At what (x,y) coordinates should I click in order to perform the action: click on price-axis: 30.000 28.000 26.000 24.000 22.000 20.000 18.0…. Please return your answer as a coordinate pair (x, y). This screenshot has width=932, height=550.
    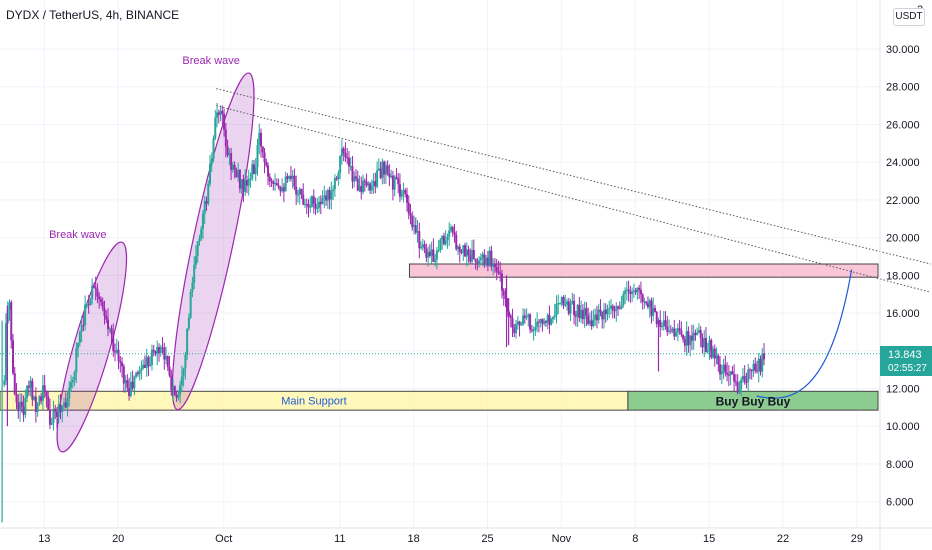
    Looking at the image, I should click on (901, 275).